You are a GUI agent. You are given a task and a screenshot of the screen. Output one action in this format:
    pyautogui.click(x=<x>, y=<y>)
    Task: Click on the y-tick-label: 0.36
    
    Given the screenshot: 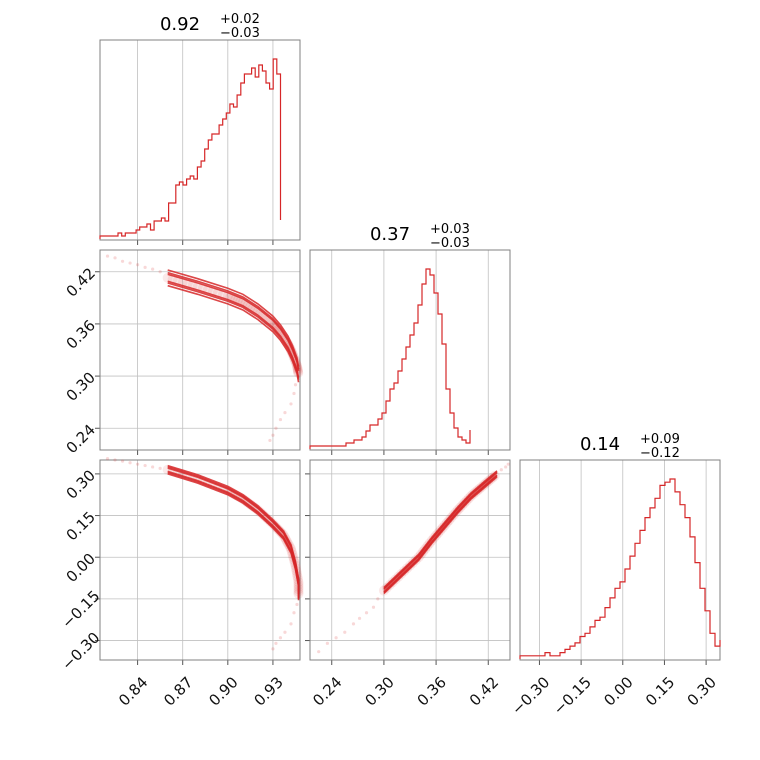 What is the action you would take?
    pyautogui.click(x=81, y=334)
    